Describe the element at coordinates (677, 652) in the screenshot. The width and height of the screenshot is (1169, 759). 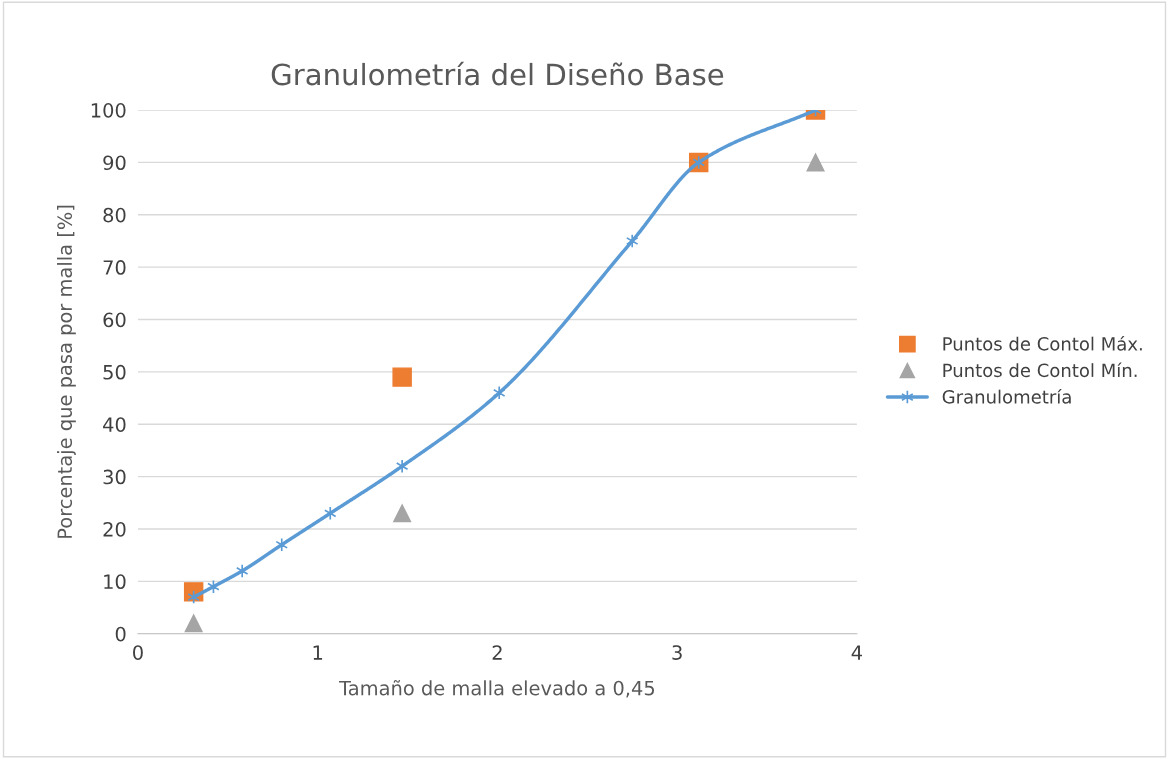
I see `x-tick-label: 3` at that location.